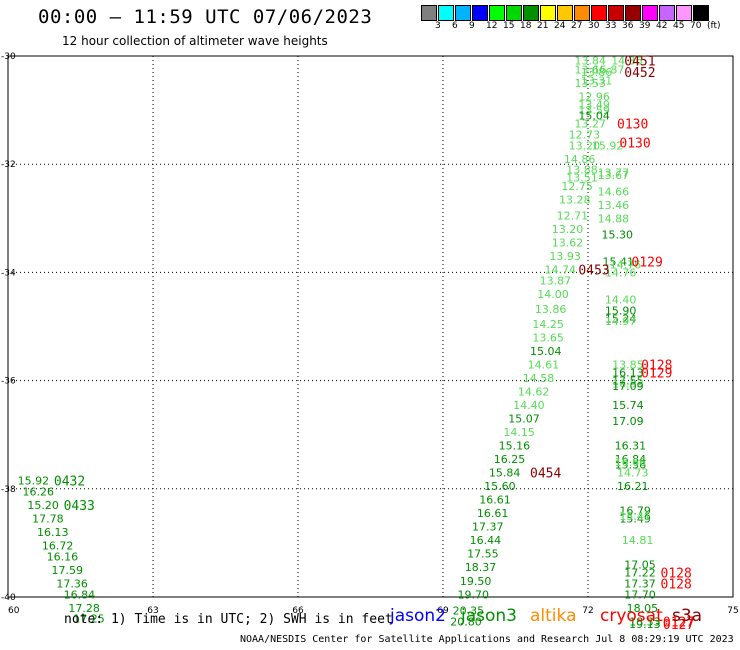 This screenshot has width=740, height=650. Describe the element at coordinates (568, 229) in the screenshot. I see `wave-height-value: 13.20` at that location.